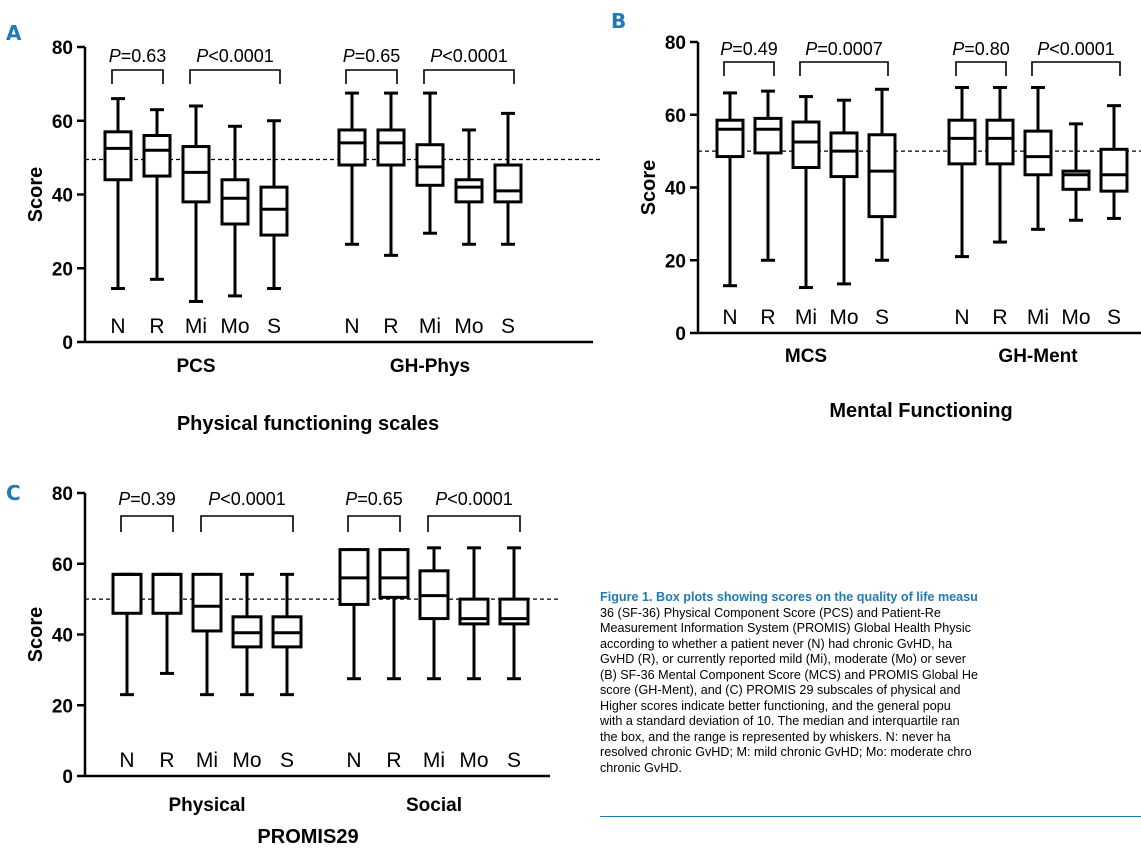 The width and height of the screenshot is (1141, 855). Describe the element at coordinates (469, 233) in the screenshot. I see `box-gh-phys-mo: Mo` at that location.